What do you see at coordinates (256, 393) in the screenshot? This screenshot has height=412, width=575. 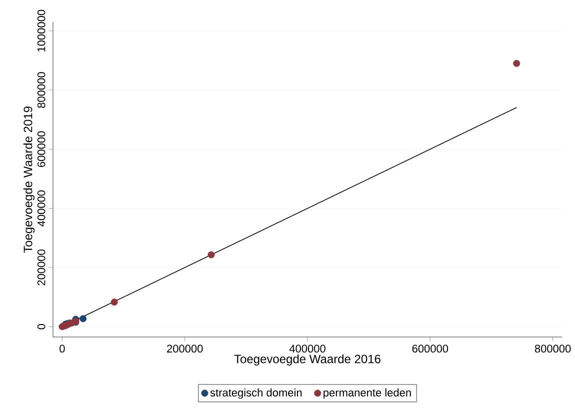 I see `legend-label: strategisch domein` at bounding box center [256, 393].